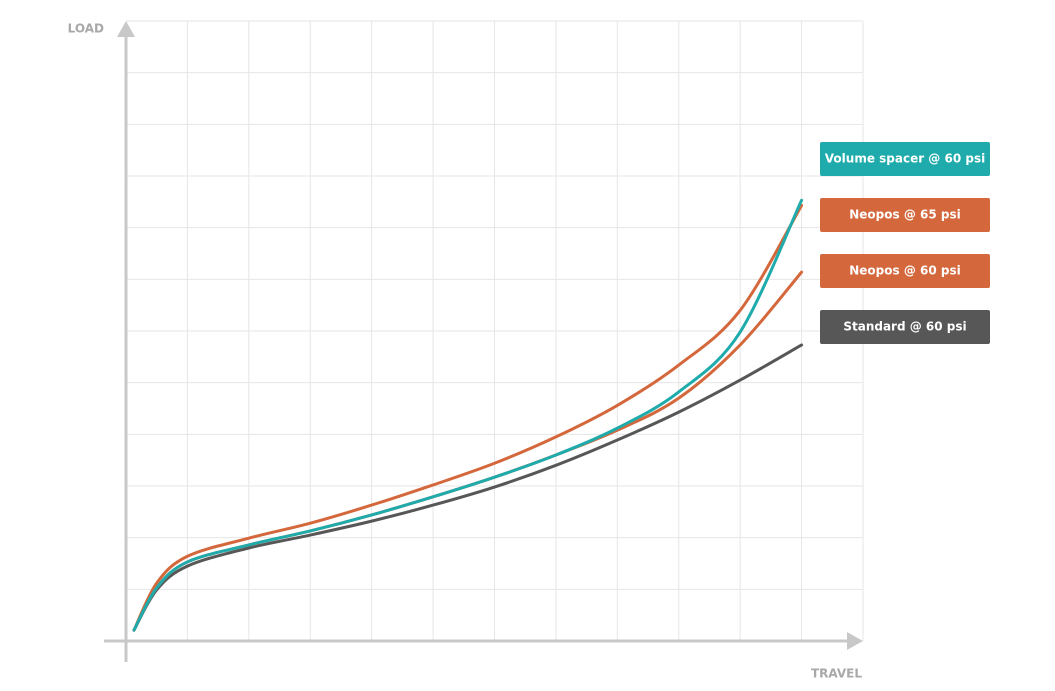 The height and width of the screenshot is (691, 1055). I want to click on legend-label: Standard @ 60 psi, so click(904, 327).